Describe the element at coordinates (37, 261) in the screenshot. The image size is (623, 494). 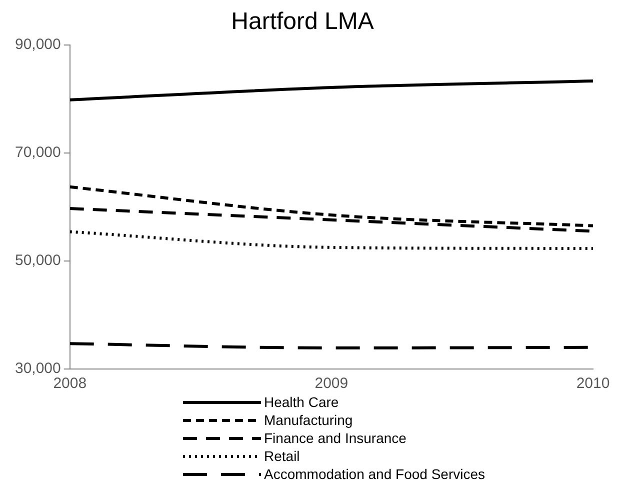
I see `y-tick-label: 50,000` at that location.